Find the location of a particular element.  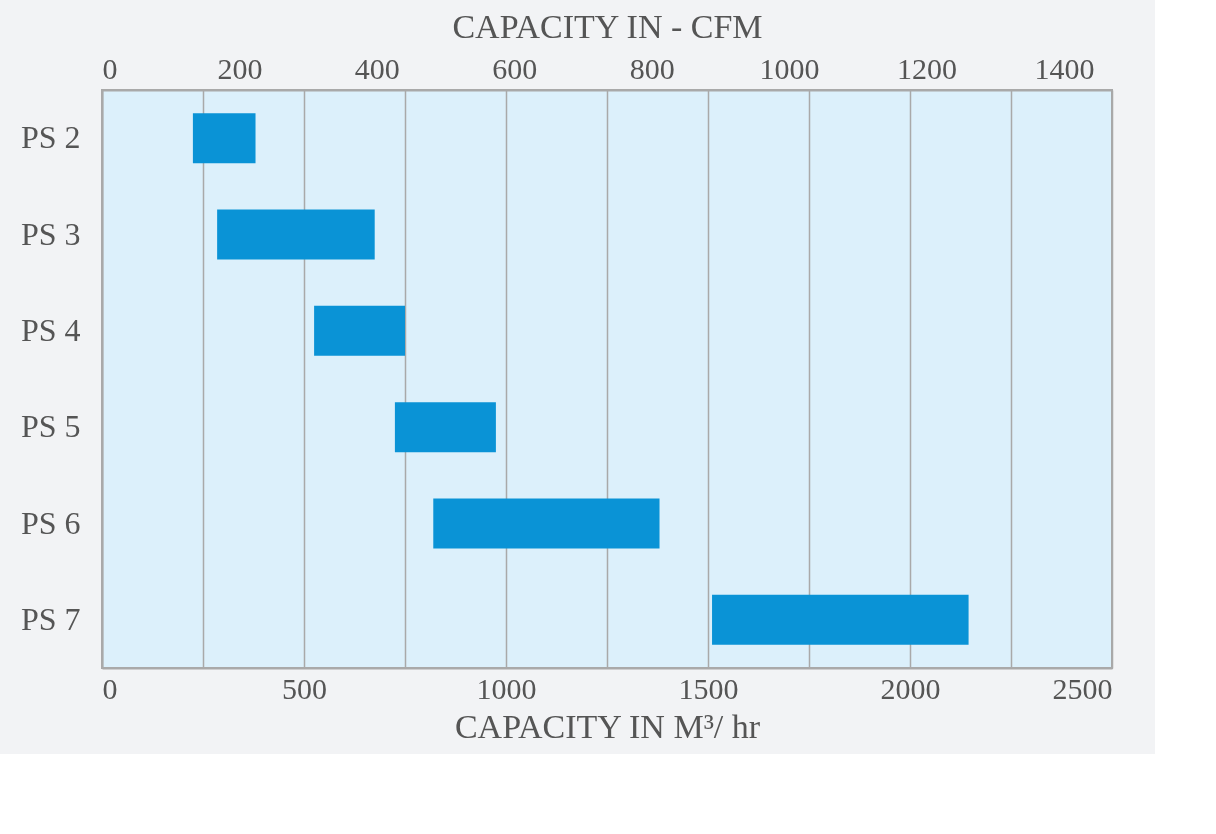

x-tick-label: 0 is located at coordinates (110, 688).